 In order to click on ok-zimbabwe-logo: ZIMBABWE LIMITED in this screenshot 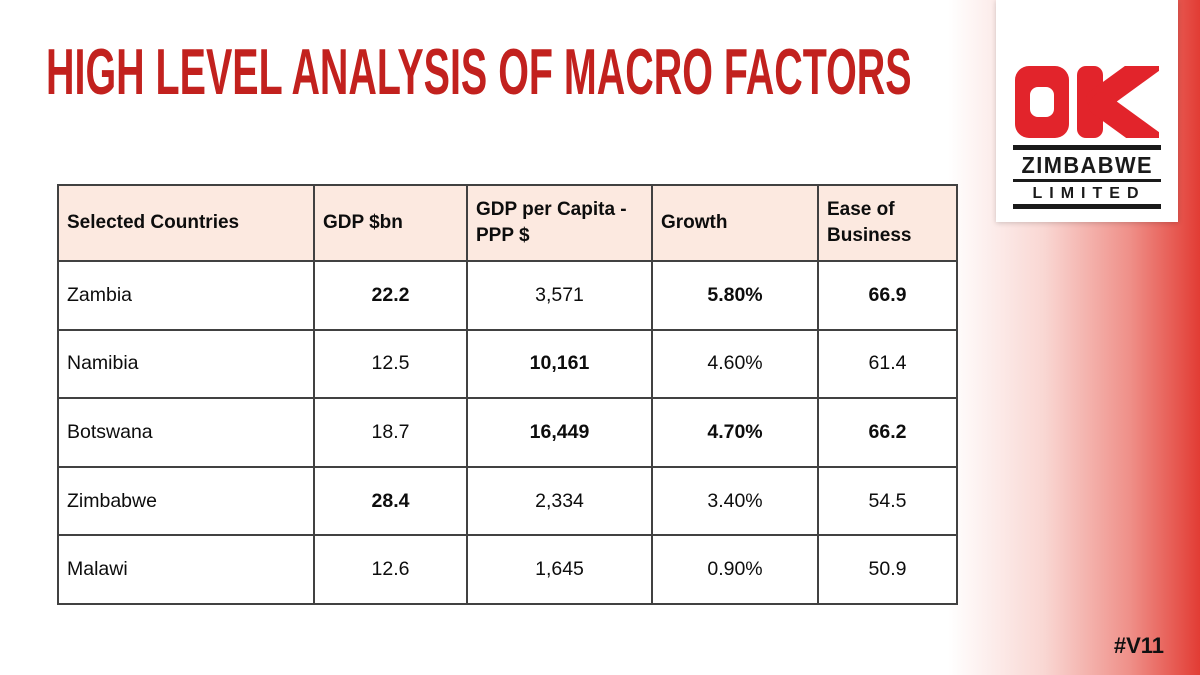, I will do `click(1087, 111)`.